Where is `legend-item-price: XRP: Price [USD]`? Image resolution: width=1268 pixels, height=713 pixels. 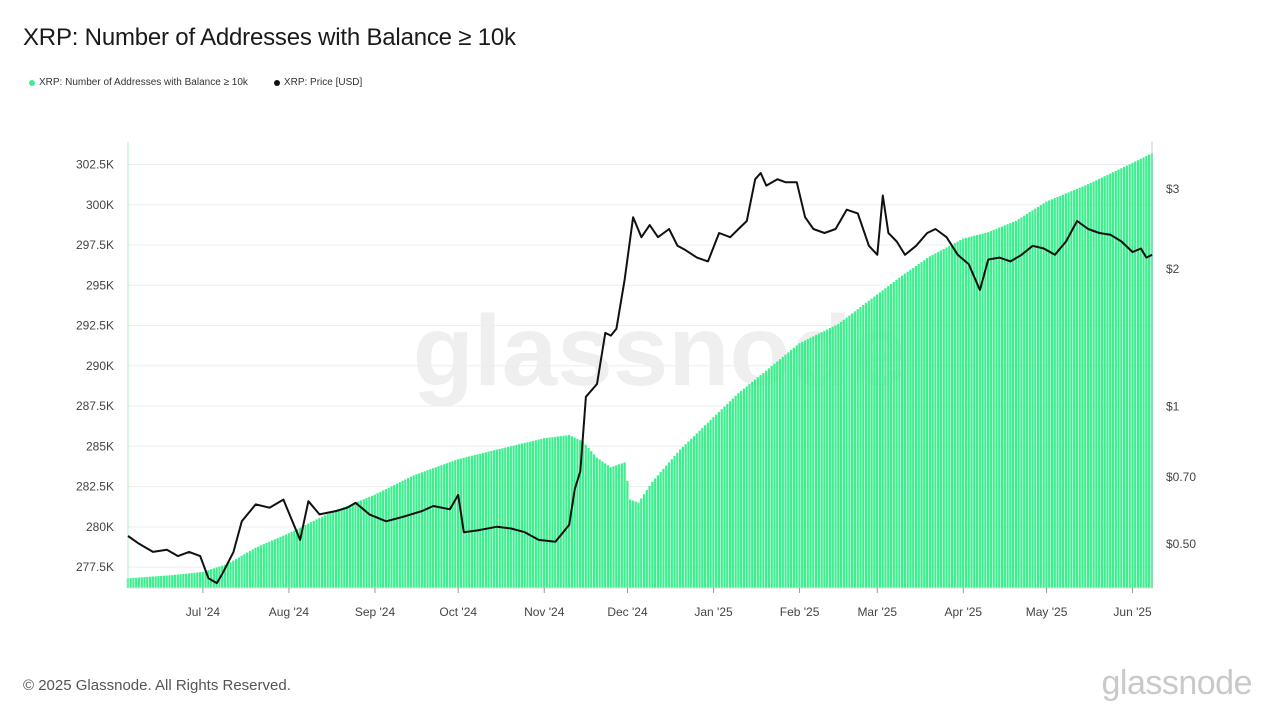
legend-item-price: XRP: Price [USD] is located at coordinates (318, 82).